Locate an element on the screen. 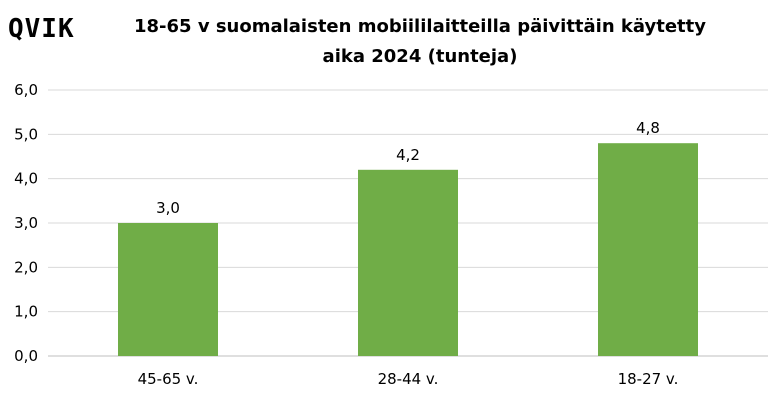  y-tick-label: 1,0 is located at coordinates (26, 312).